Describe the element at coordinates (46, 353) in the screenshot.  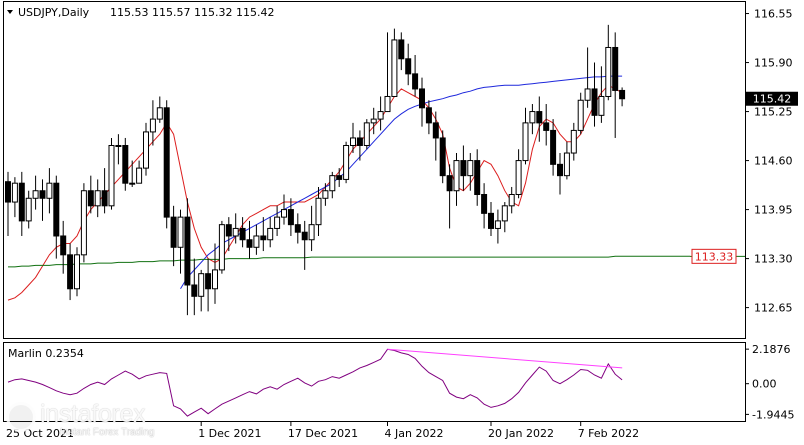
I see `indicator-label: Marlin 0.2354` at that location.